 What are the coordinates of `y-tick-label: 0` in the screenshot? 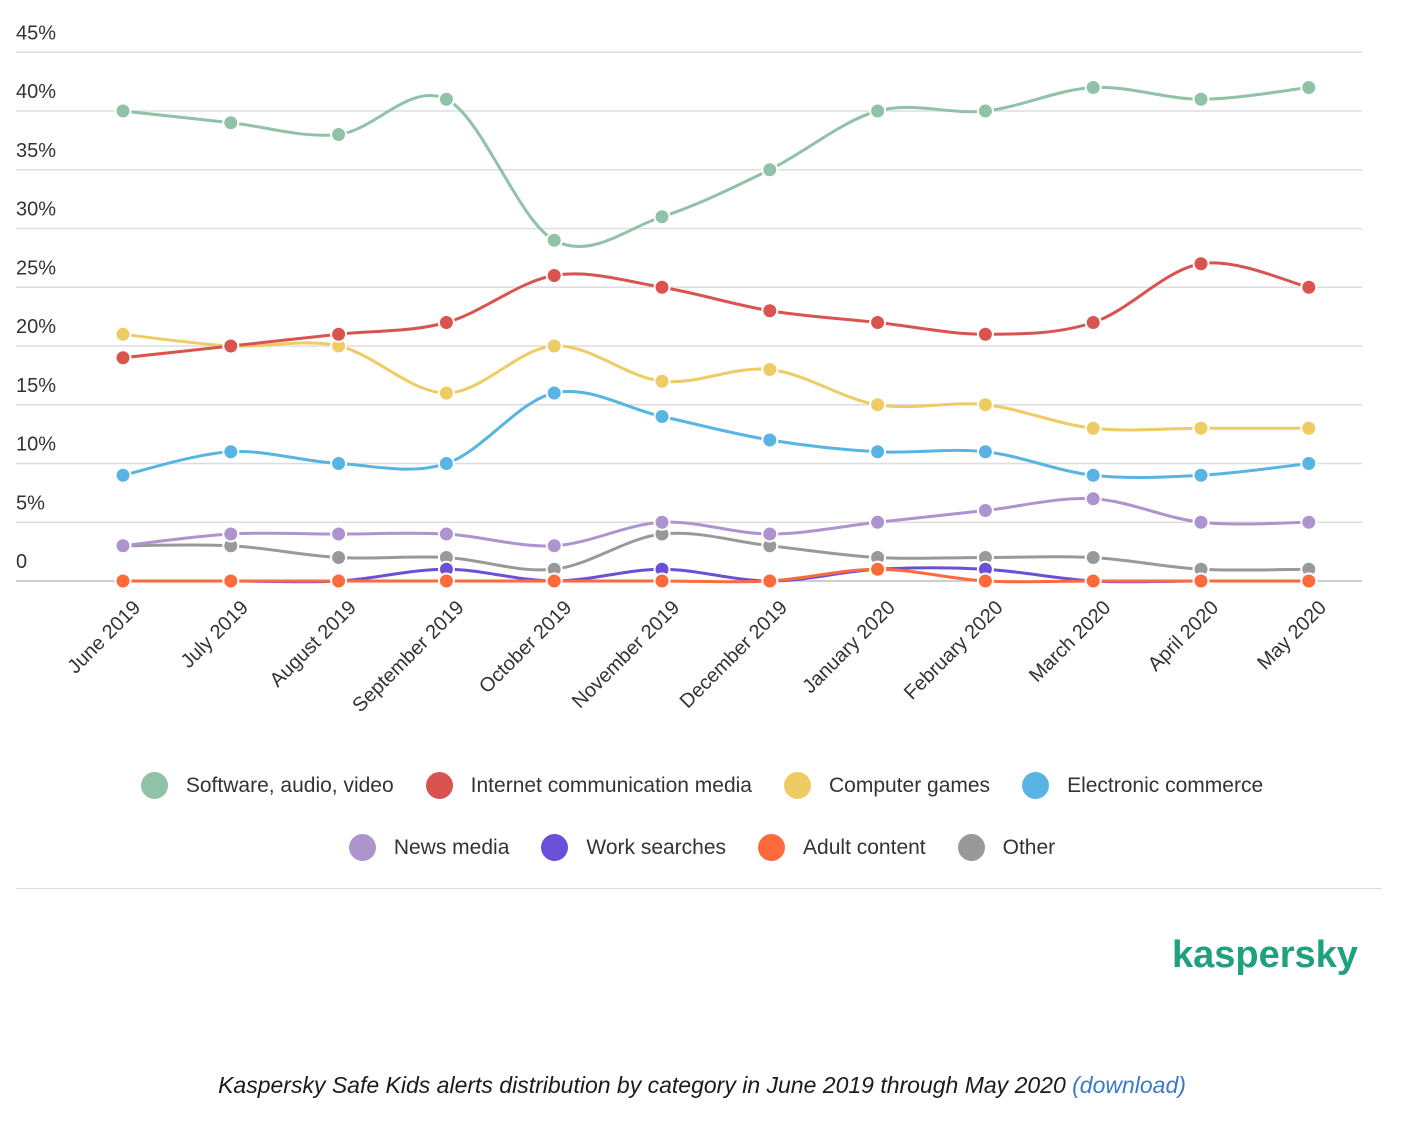 It's located at (21, 562).